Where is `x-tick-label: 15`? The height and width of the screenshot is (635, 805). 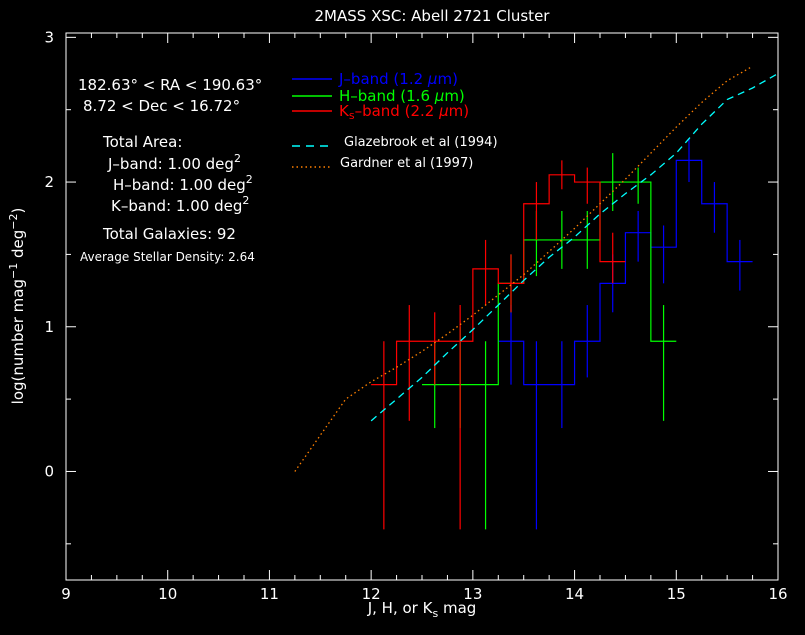 x-tick-label: 15 is located at coordinates (676, 594).